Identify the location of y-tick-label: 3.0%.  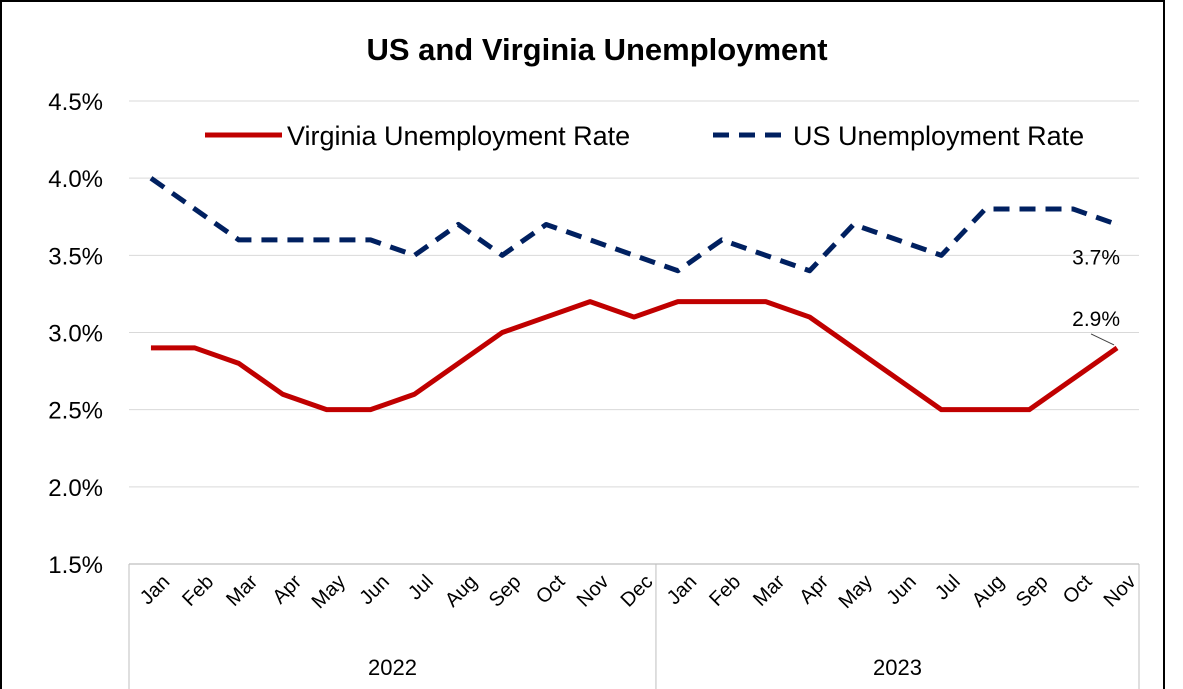
(75, 334).